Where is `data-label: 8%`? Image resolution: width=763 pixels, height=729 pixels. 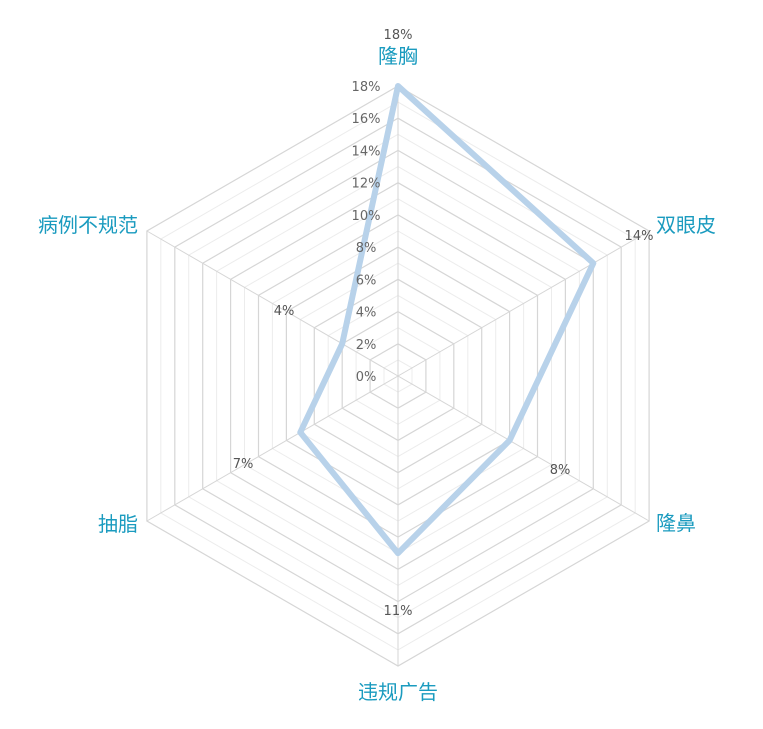
data-label: 8% is located at coordinates (560, 470).